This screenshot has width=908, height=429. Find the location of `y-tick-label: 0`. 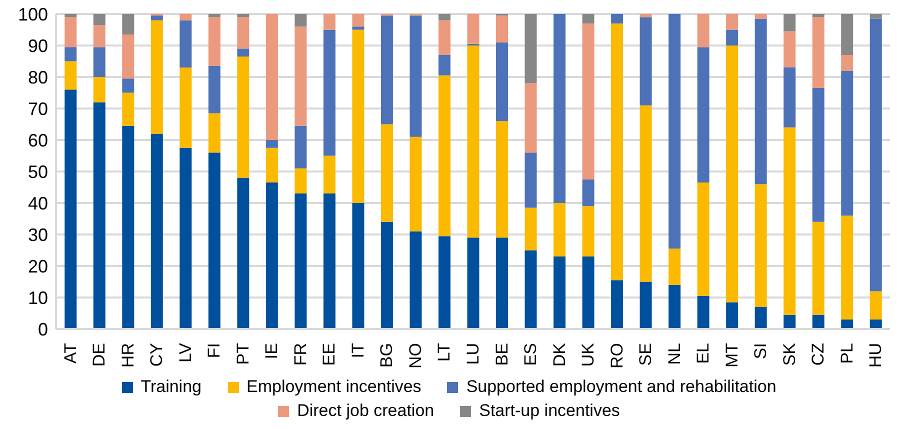

y-tick-label: 0 is located at coordinates (43, 329).